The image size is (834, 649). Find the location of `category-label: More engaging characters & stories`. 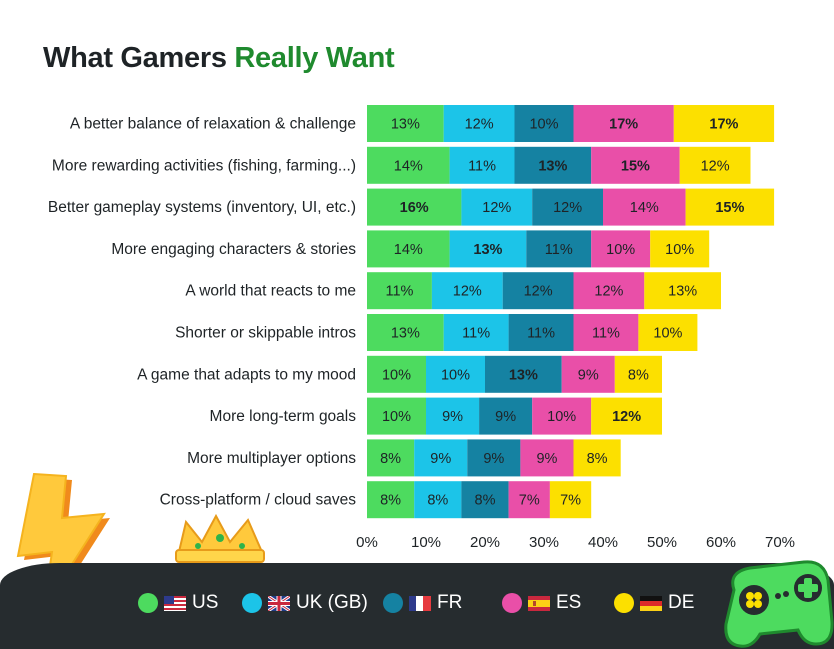

category-label: More engaging characters & stories is located at coordinates (233, 249).